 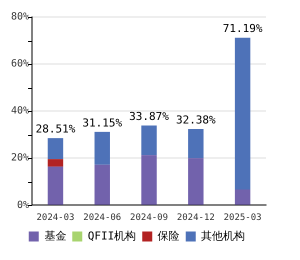 What do you see at coordinates (20, 111) in the screenshot?
I see `y-tick-label: 40%` at bounding box center [20, 111].